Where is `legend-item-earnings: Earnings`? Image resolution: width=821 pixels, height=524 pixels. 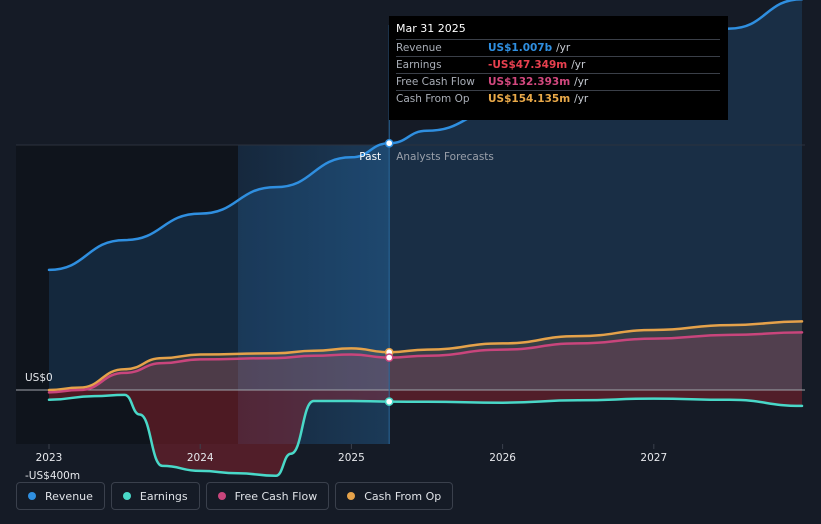
legend-item-earnings: Earnings is located at coordinates (155, 496).